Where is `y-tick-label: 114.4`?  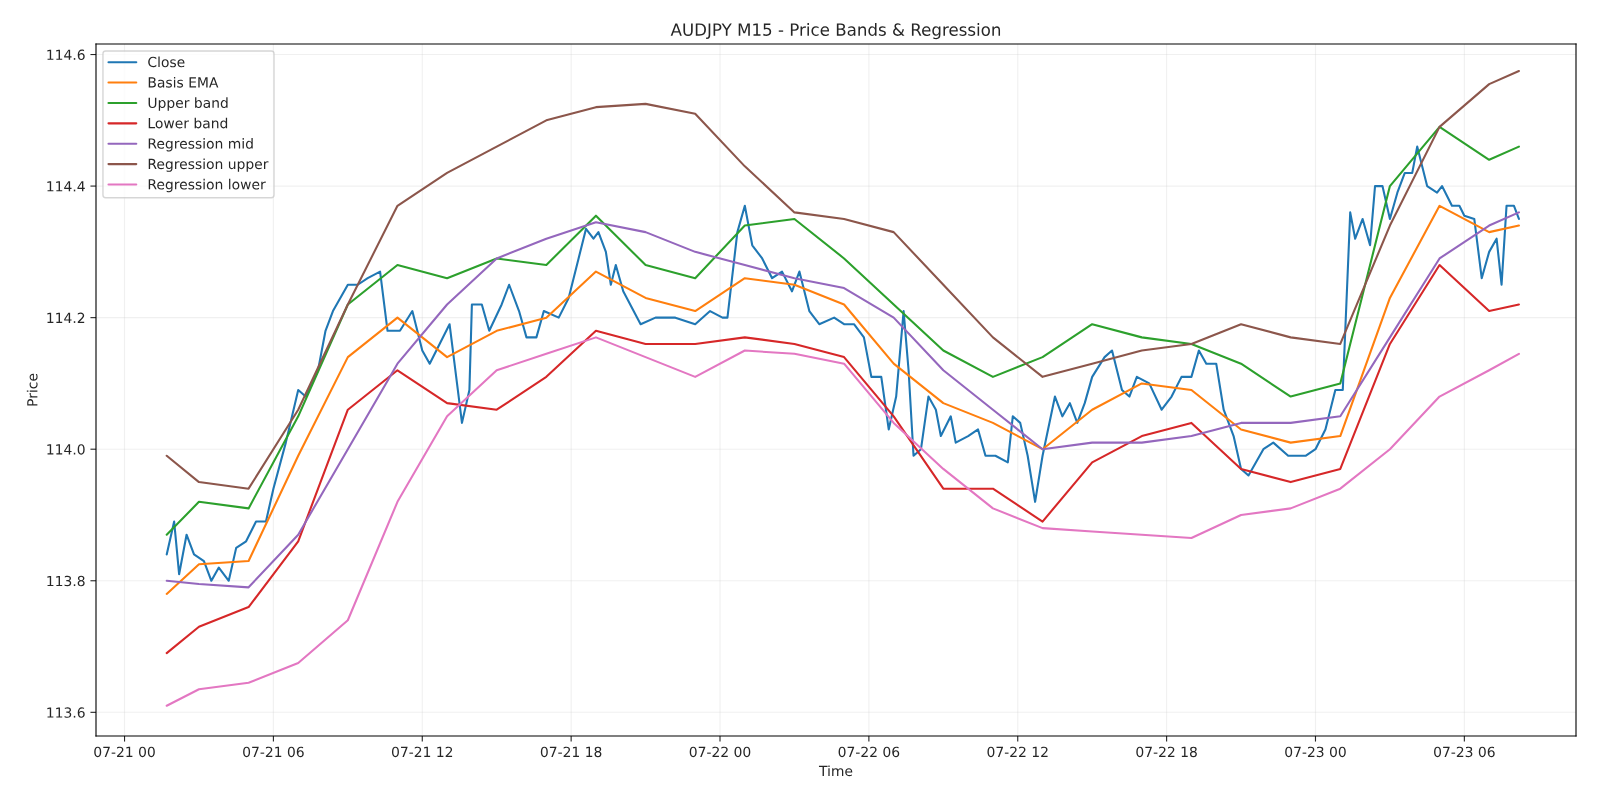
y-tick-label: 114.4 is located at coordinates (66, 186).